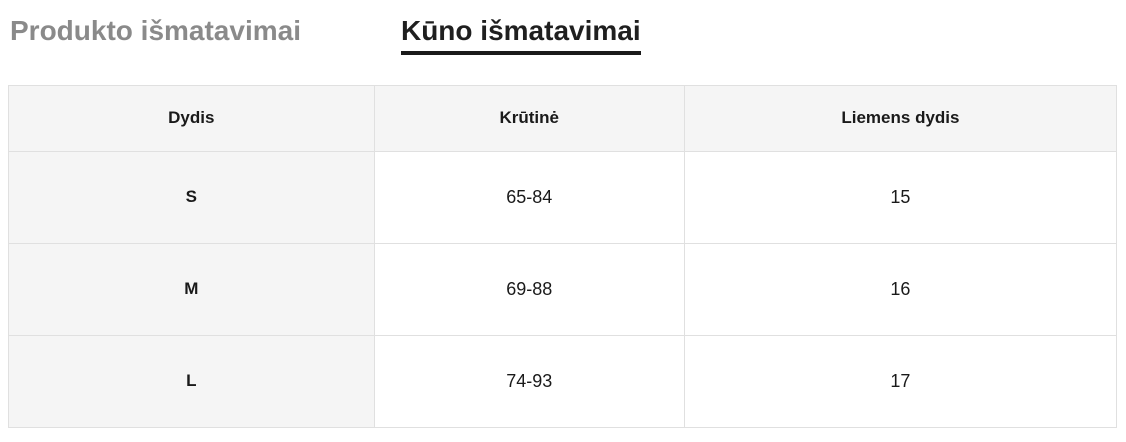 The width and height of the screenshot is (1126, 442). I want to click on column-header-dydis: Dydis, so click(191, 118).